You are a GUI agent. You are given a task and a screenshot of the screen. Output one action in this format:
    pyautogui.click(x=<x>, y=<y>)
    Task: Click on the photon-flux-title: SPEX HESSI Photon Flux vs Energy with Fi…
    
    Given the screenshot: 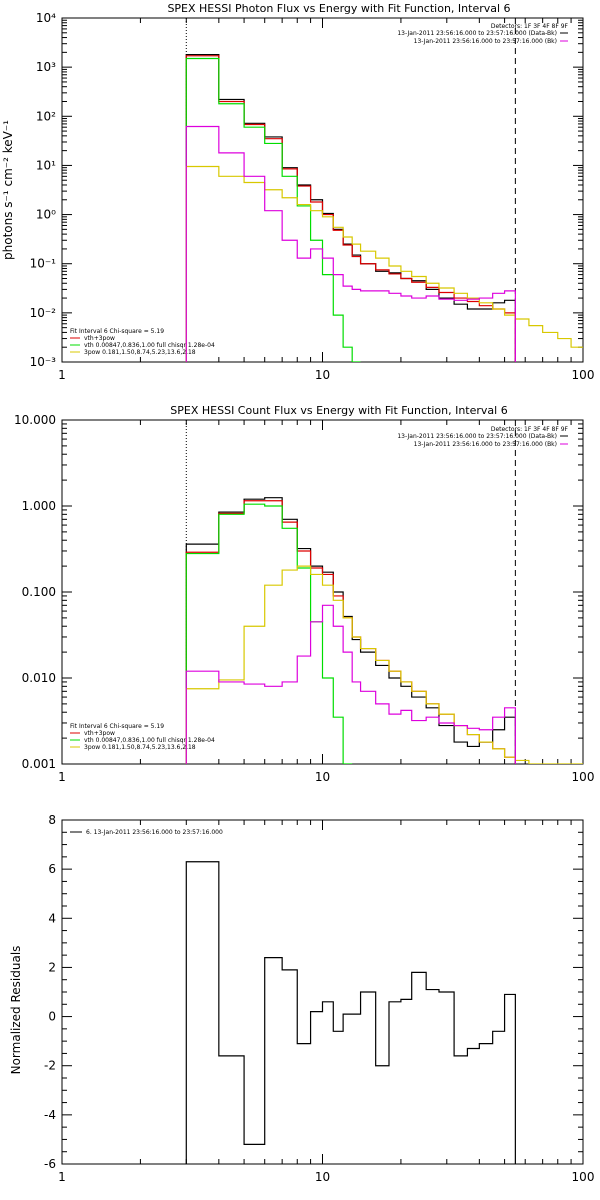 What is the action you would take?
    pyautogui.click(x=338, y=8)
    